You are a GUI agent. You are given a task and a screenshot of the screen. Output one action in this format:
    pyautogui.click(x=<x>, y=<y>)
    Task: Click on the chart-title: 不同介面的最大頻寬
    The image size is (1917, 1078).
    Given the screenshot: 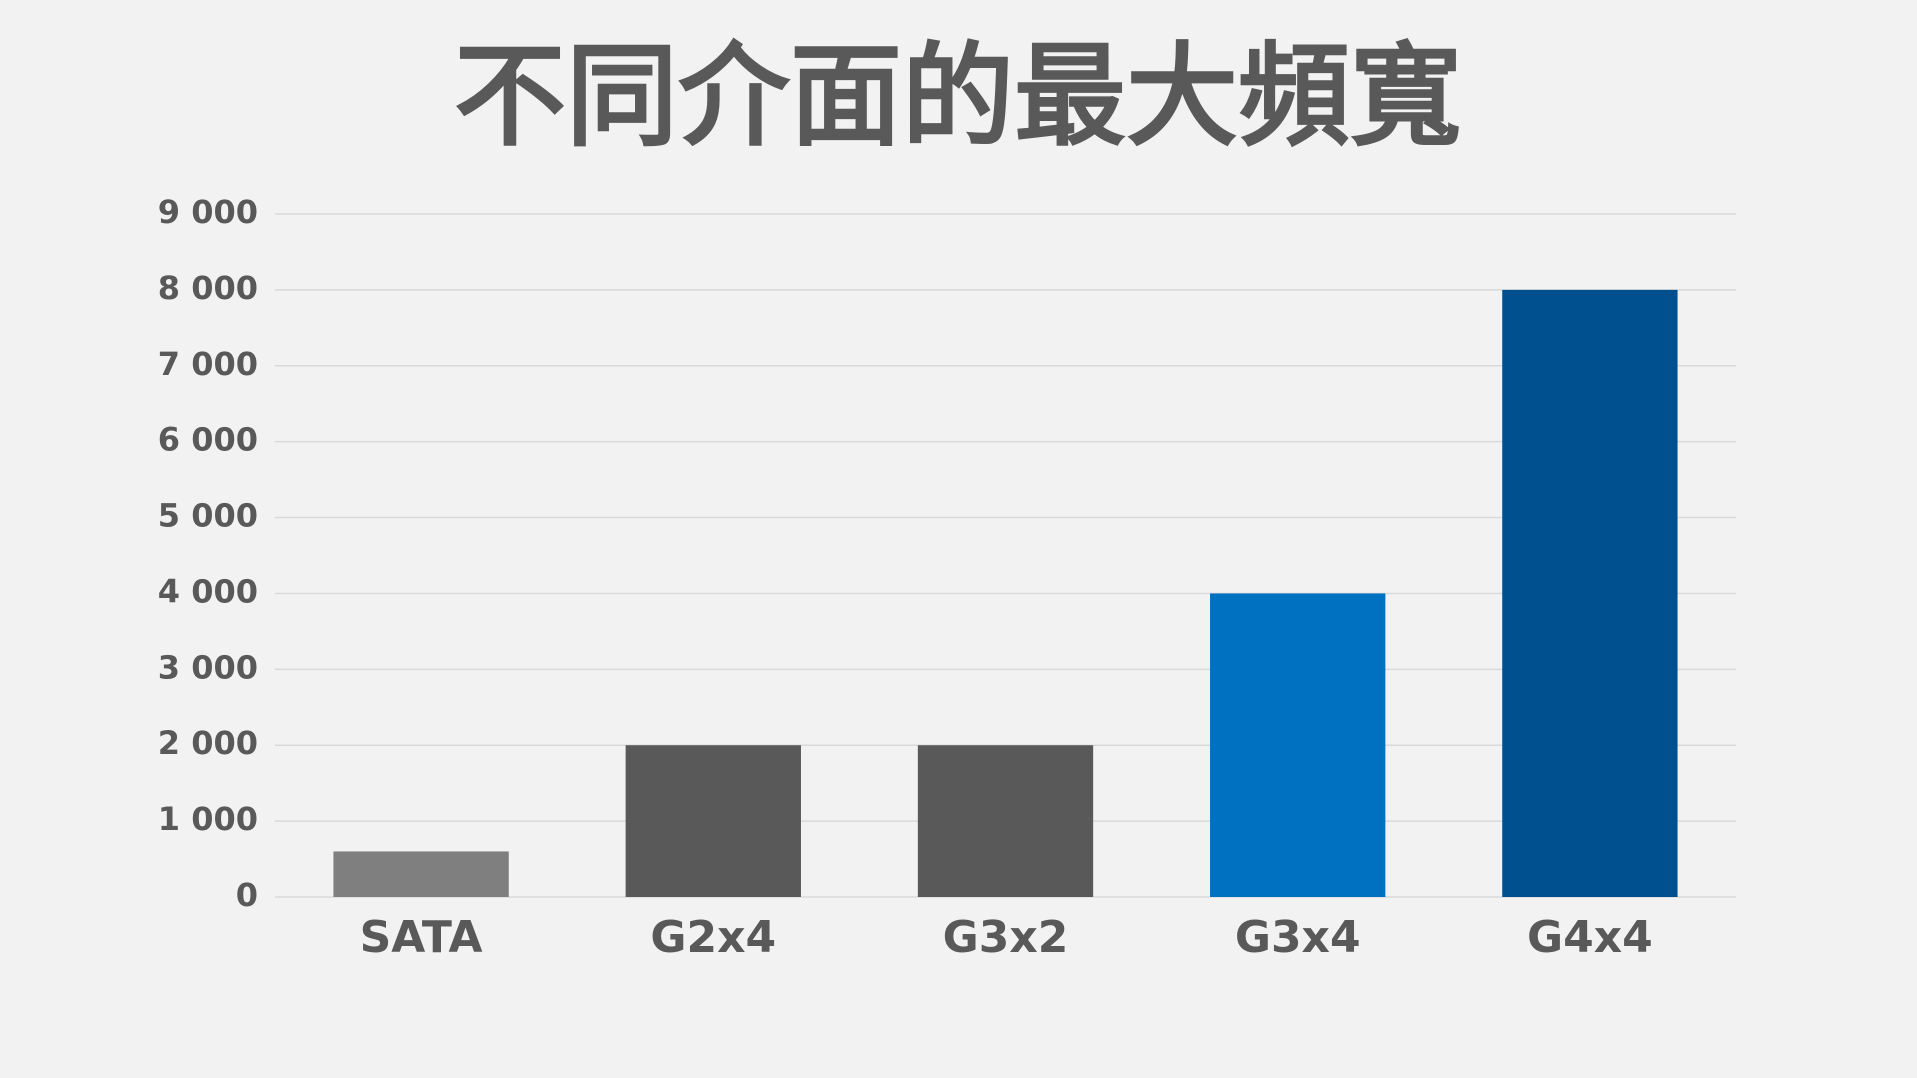 What is the action you would take?
    pyautogui.click(x=958, y=97)
    